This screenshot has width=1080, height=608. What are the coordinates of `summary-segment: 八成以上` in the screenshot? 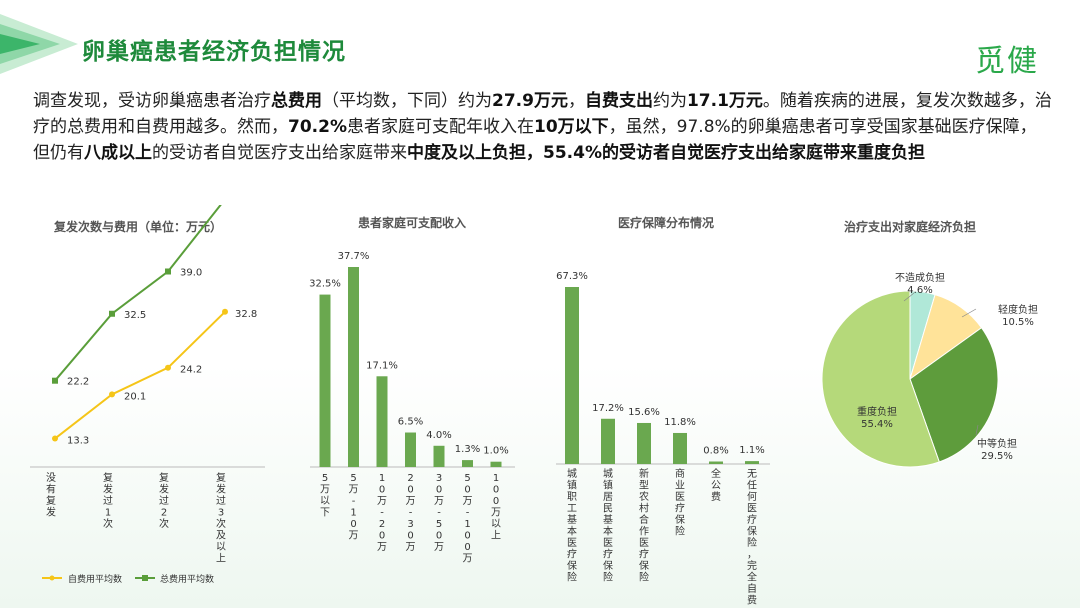 It's located at (118, 153).